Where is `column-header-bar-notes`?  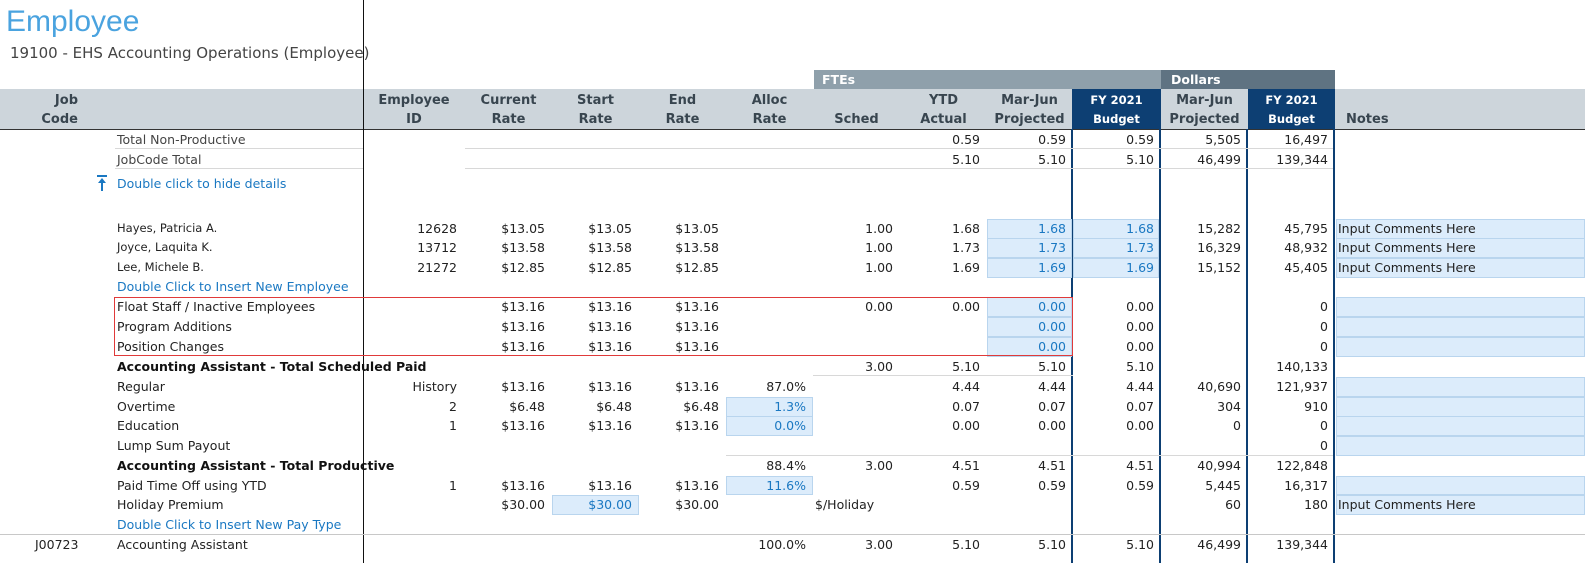 column-header-bar-notes is located at coordinates (1460, 109).